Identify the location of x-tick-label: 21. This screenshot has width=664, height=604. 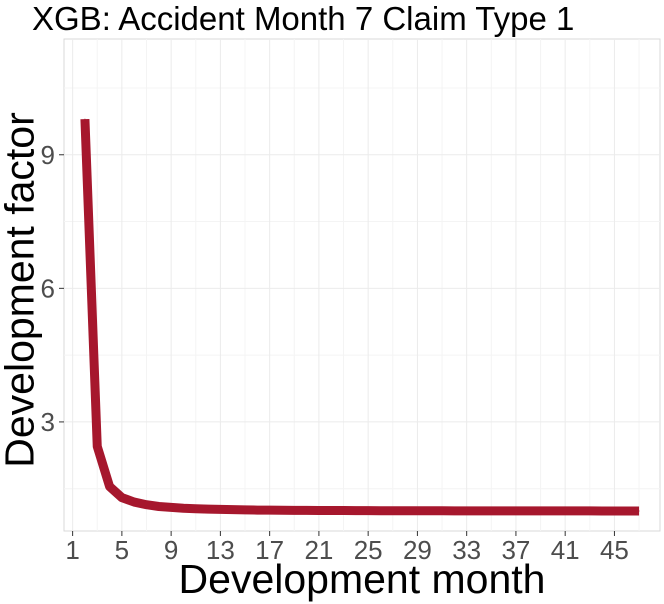
(318, 550).